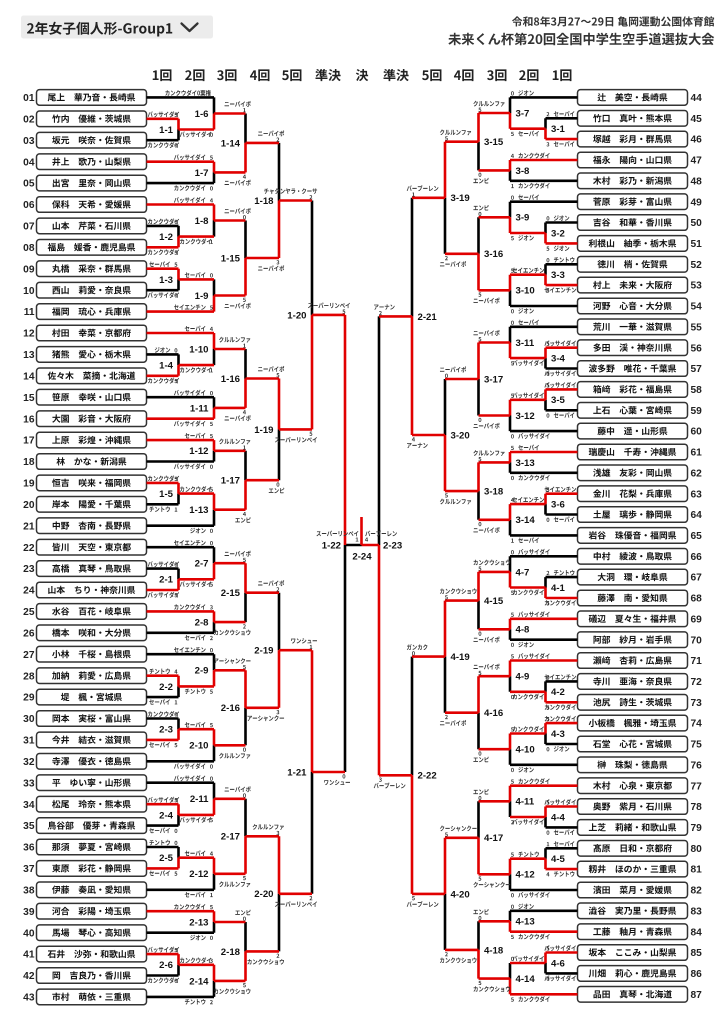 The image size is (724, 1024). I want to click on svg-text: 2-16, so click(230, 708).